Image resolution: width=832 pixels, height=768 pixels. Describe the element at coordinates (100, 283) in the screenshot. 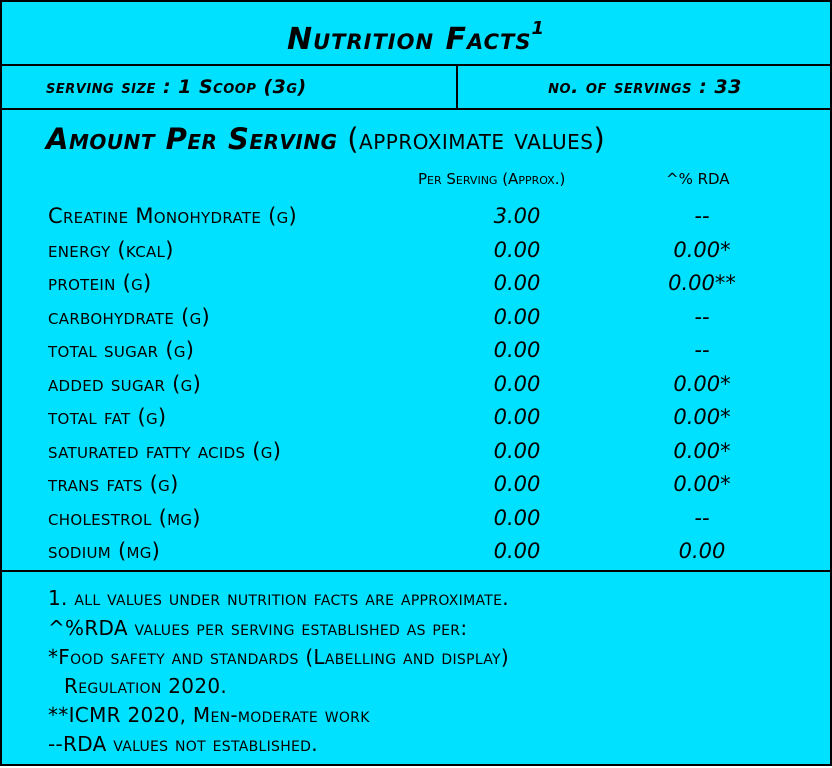

I see `nutrient-name: protein (g)` at that location.